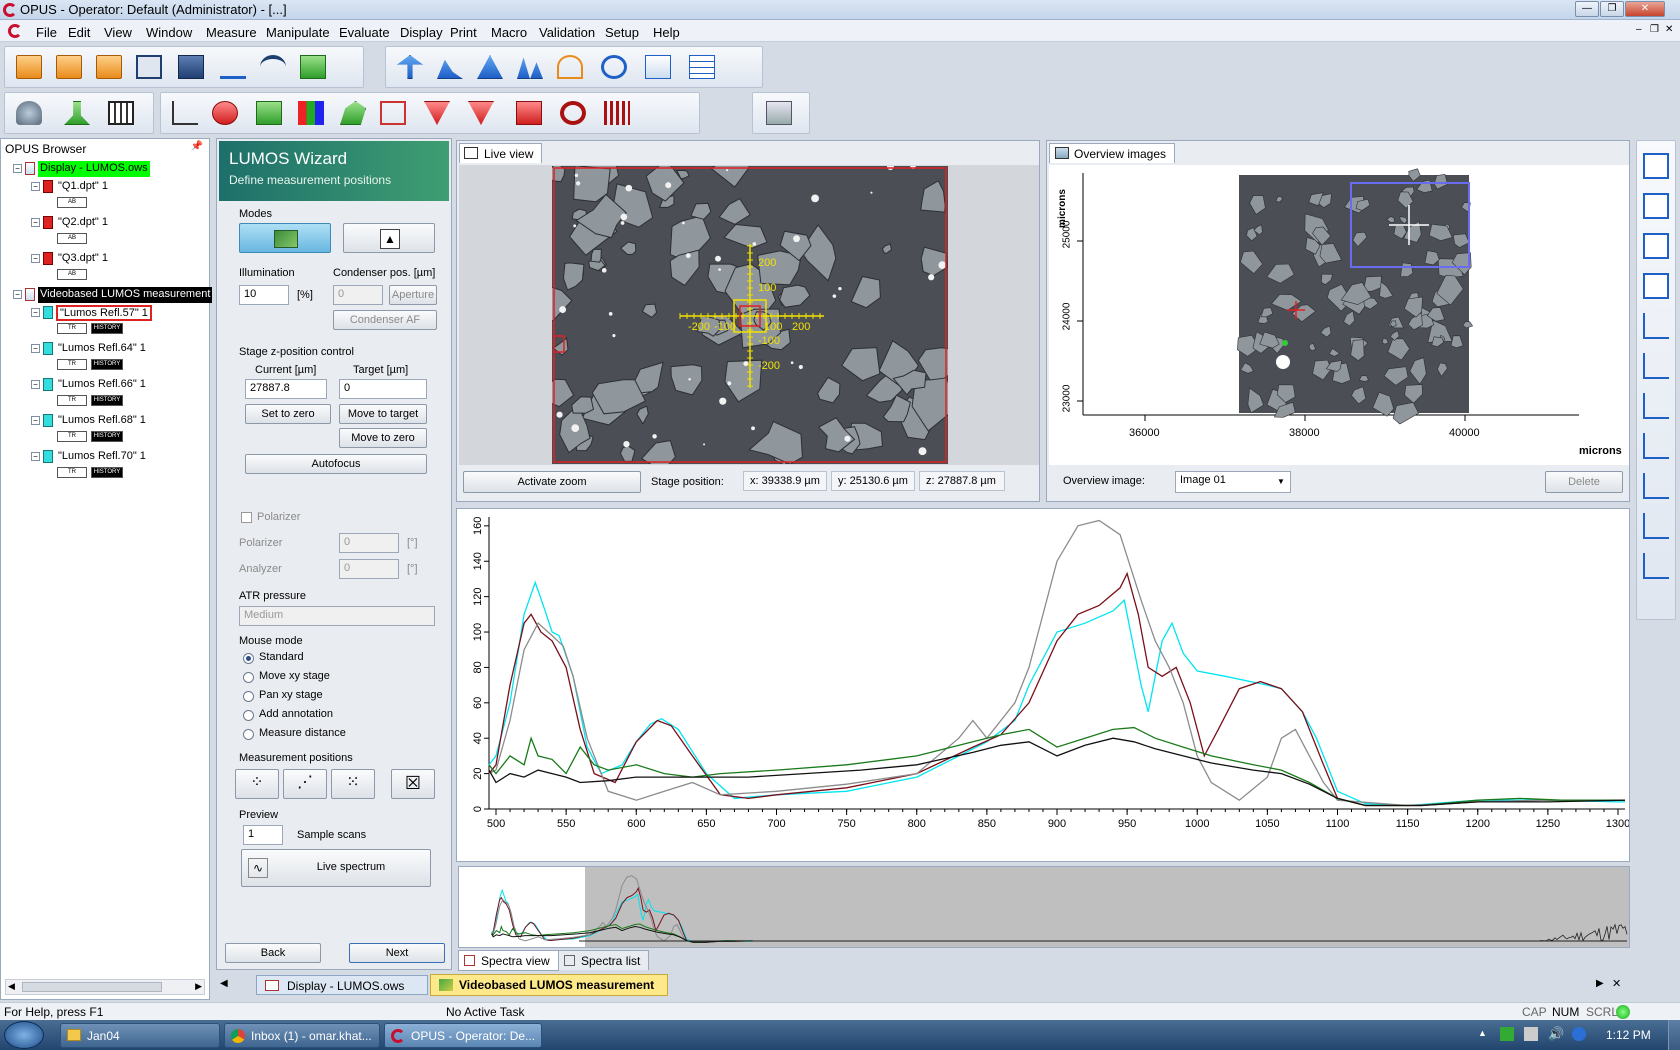  Describe the element at coordinates (286, 389) in the screenshot. I see `current-z-field: 27887.8` at that location.